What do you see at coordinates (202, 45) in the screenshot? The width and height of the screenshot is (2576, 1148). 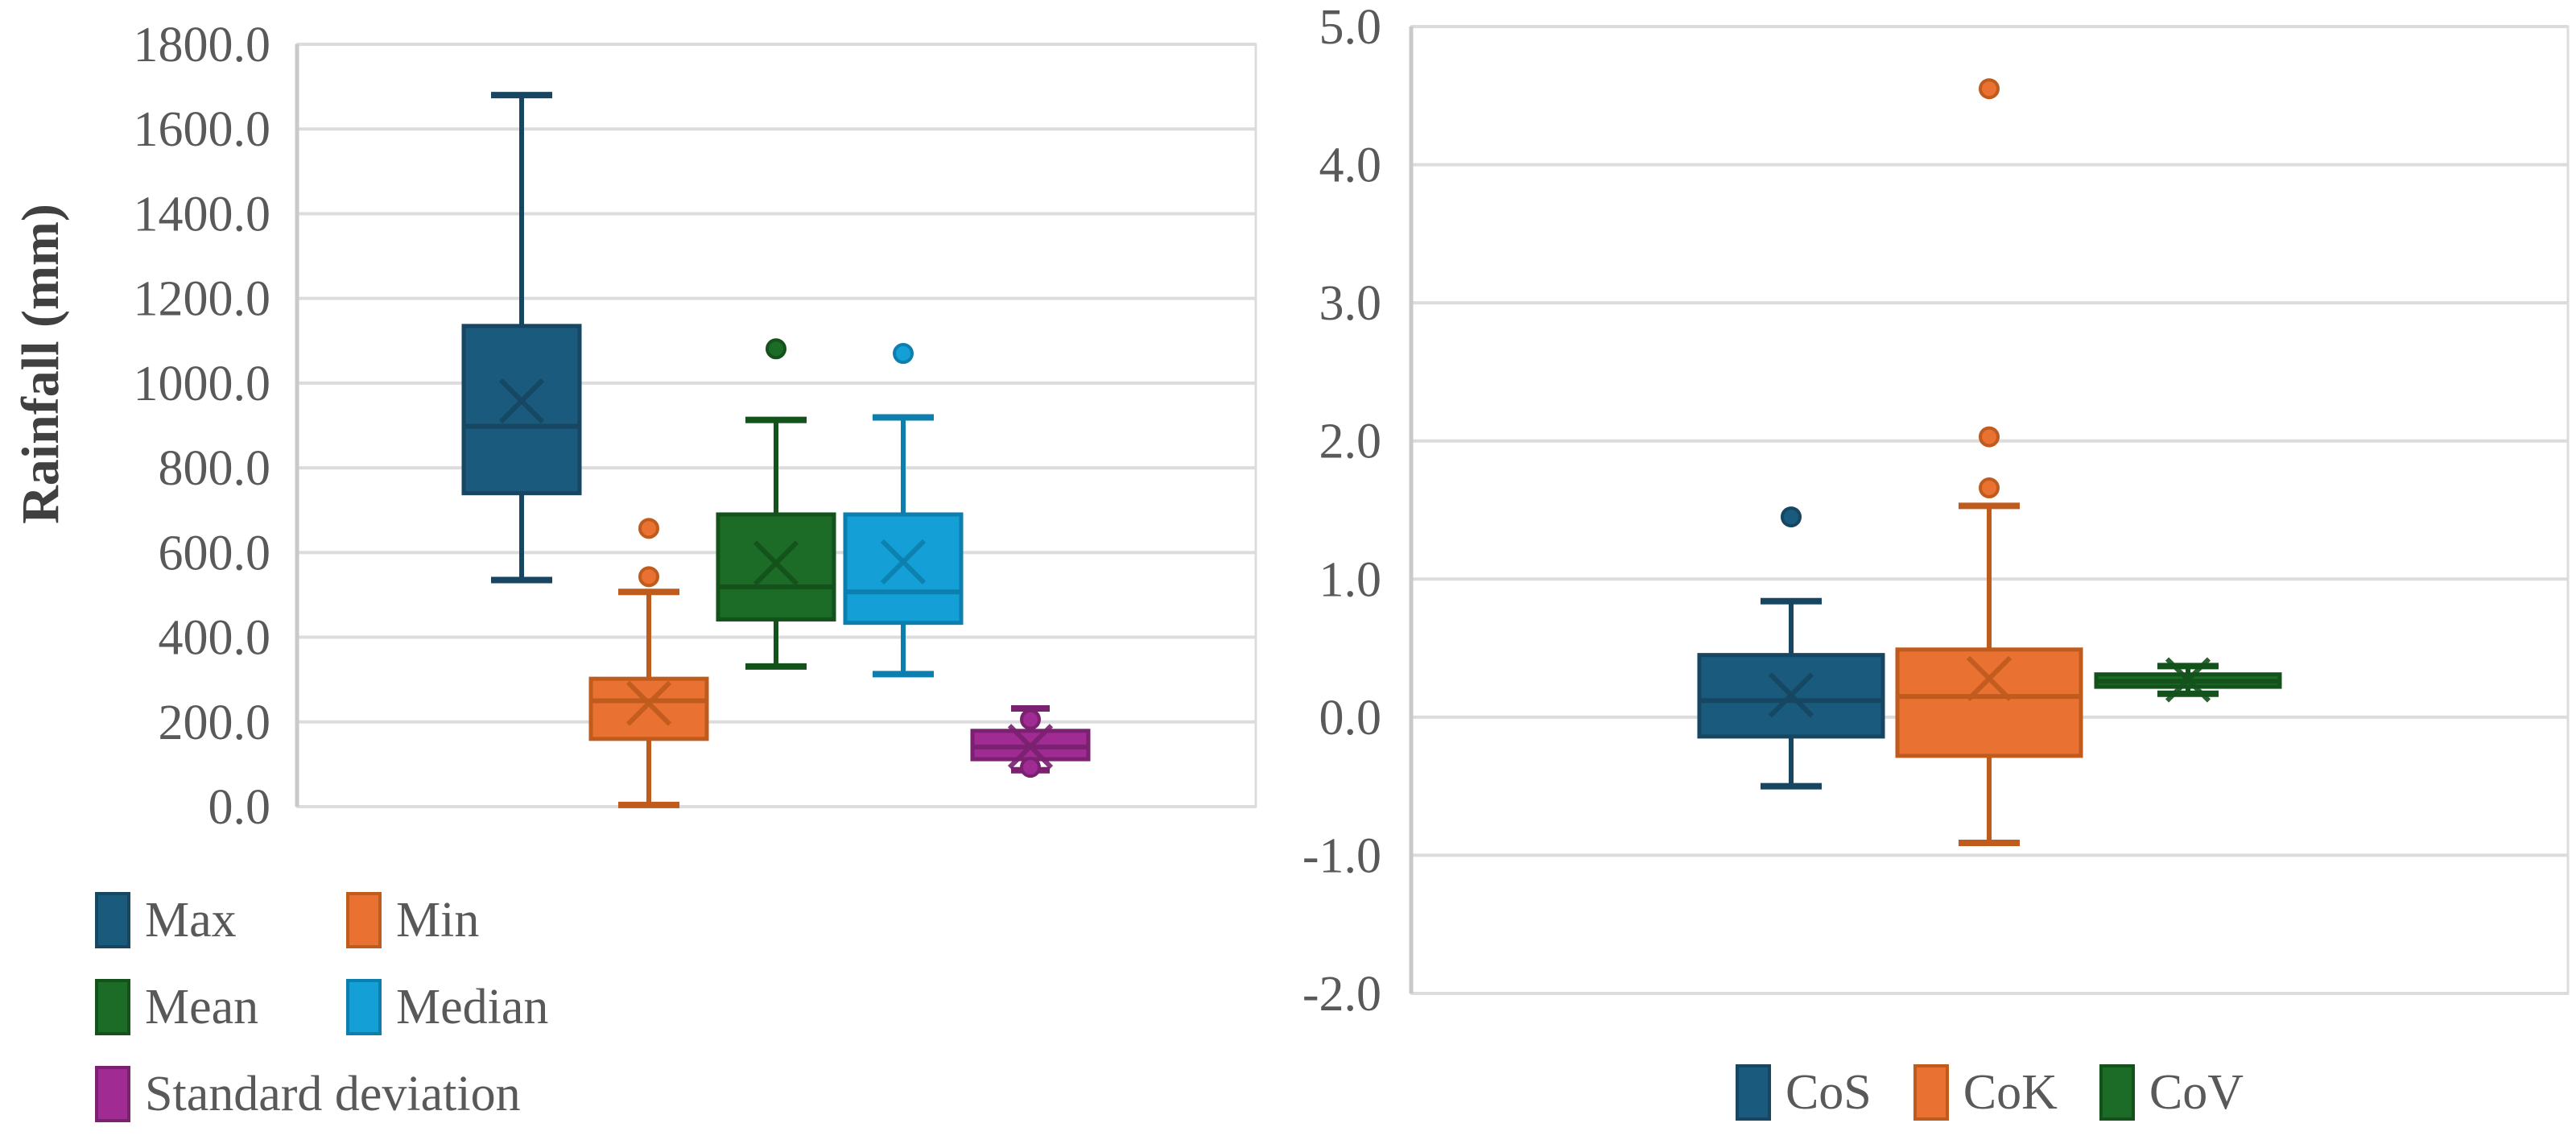 I see `y-tick-label: 1800.0` at bounding box center [202, 45].